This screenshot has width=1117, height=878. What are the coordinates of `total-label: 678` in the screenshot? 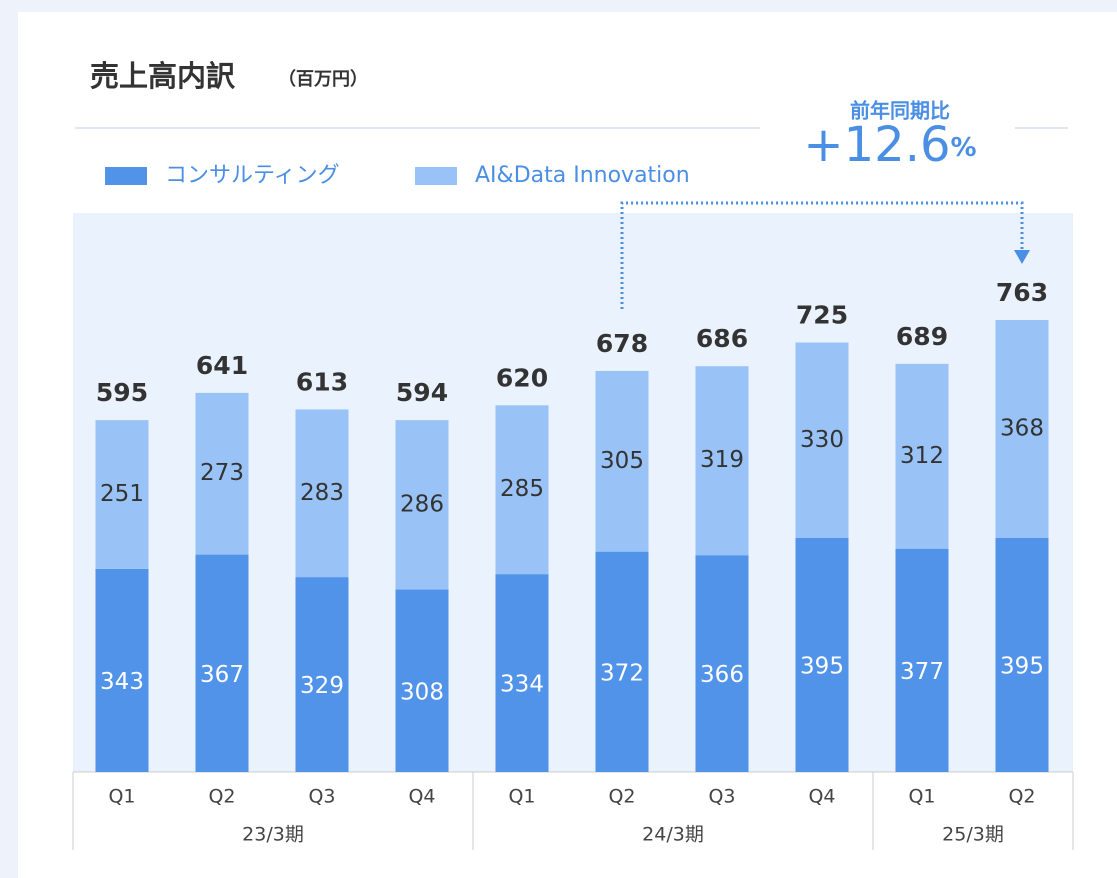 It's located at (622, 343).